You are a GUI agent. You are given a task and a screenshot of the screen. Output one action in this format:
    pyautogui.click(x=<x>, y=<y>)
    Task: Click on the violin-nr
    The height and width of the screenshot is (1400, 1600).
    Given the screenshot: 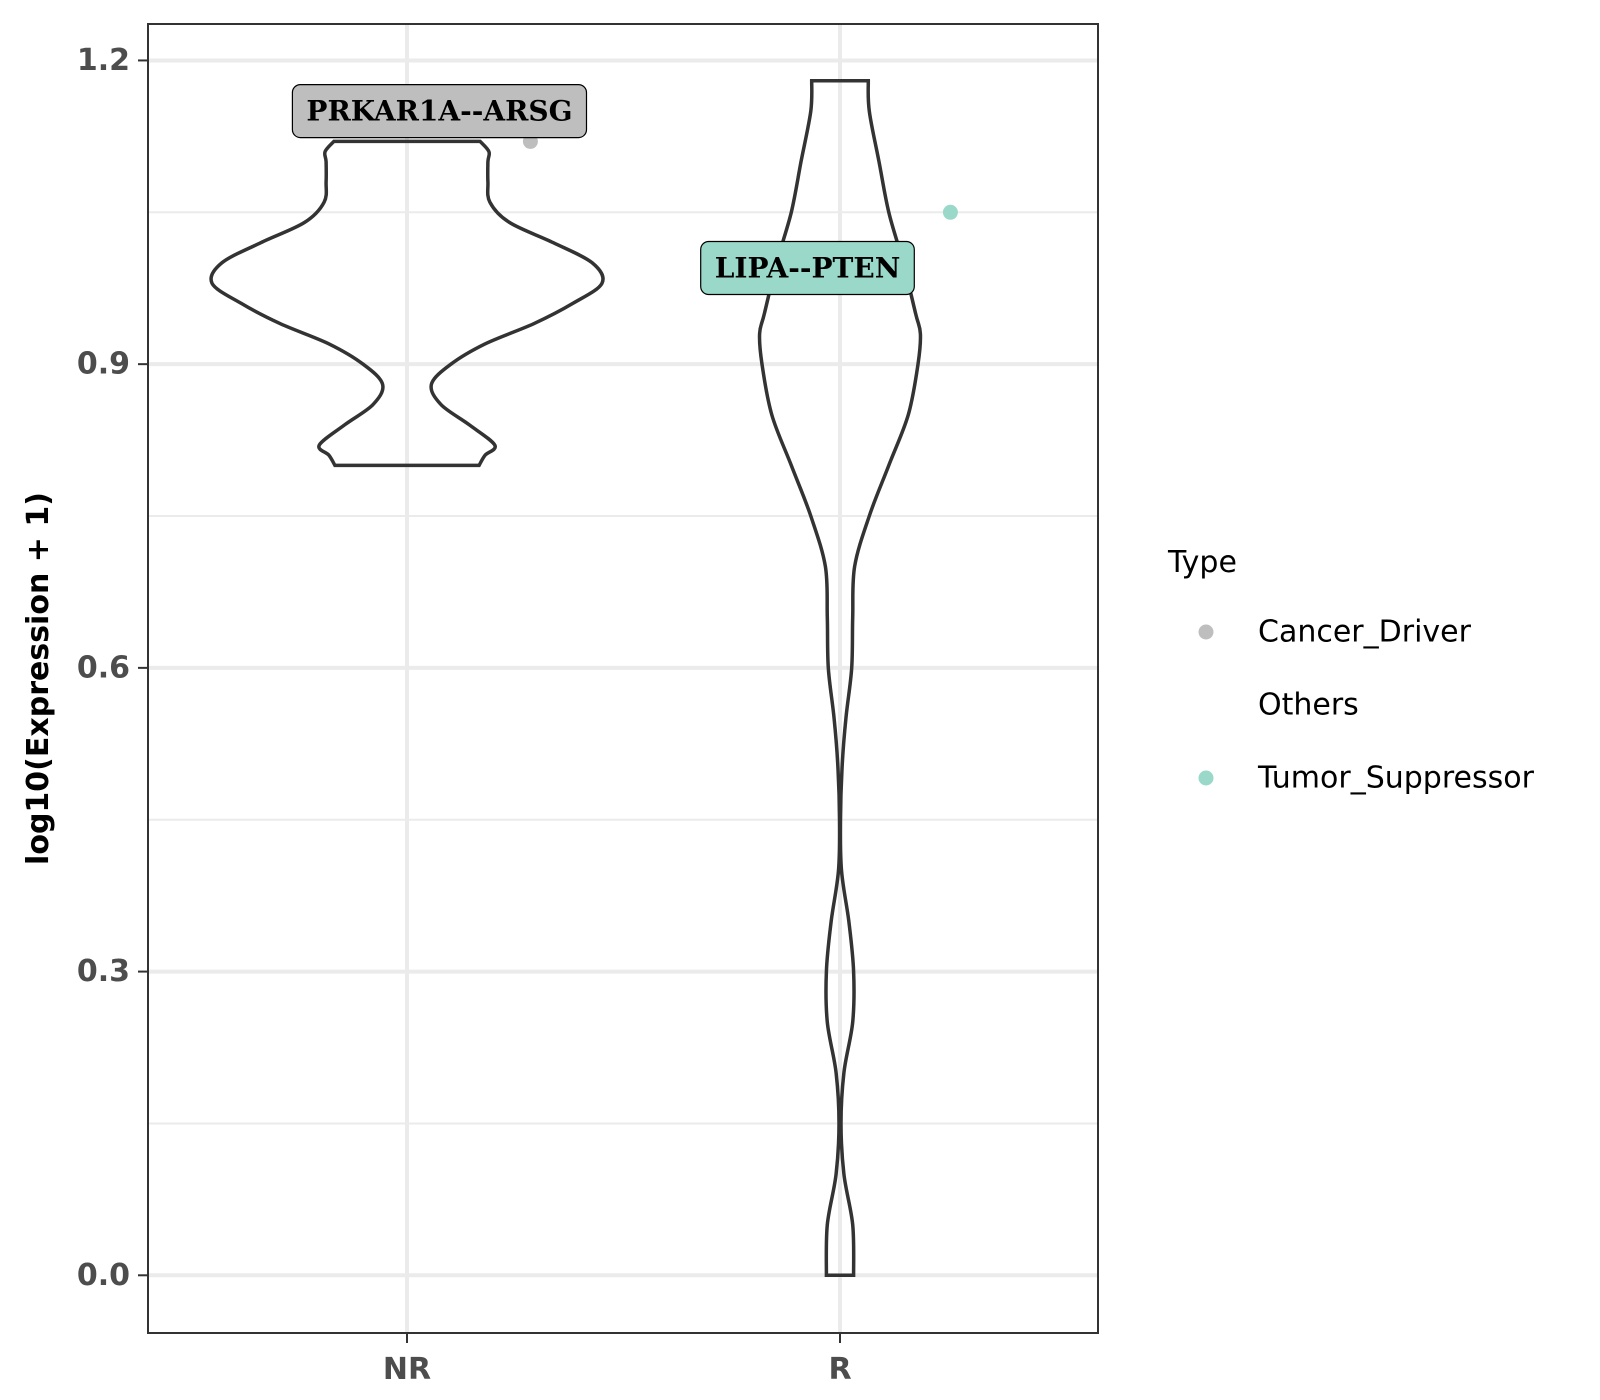 What is the action you would take?
    pyautogui.click(x=407, y=303)
    